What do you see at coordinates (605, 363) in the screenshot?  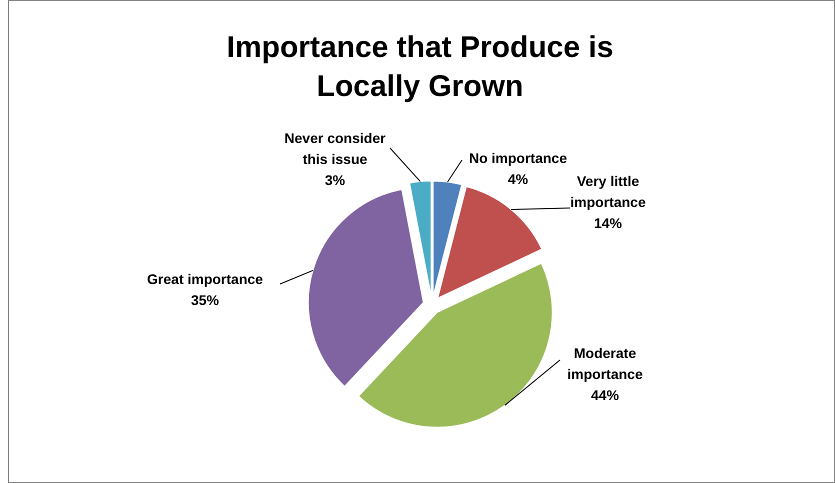 I see `slice-label: Moderate importance` at bounding box center [605, 363].